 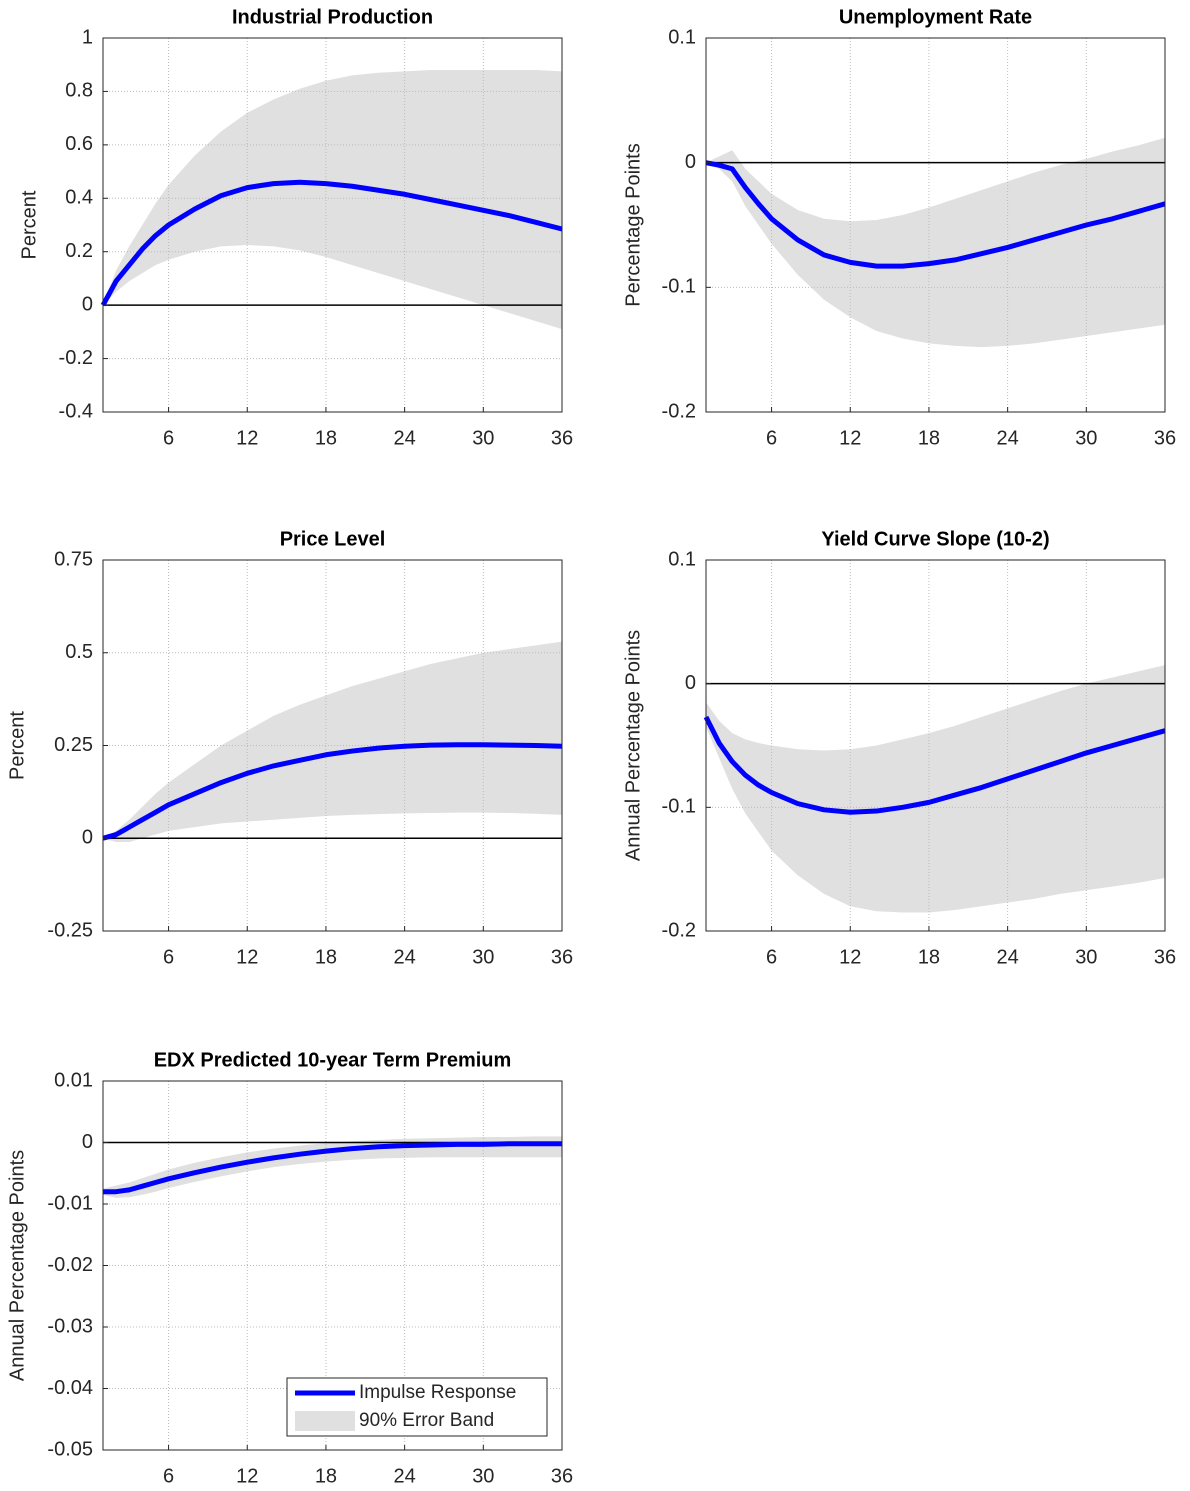 I want to click on chart-title: Industrial Production, so click(x=332, y=17).